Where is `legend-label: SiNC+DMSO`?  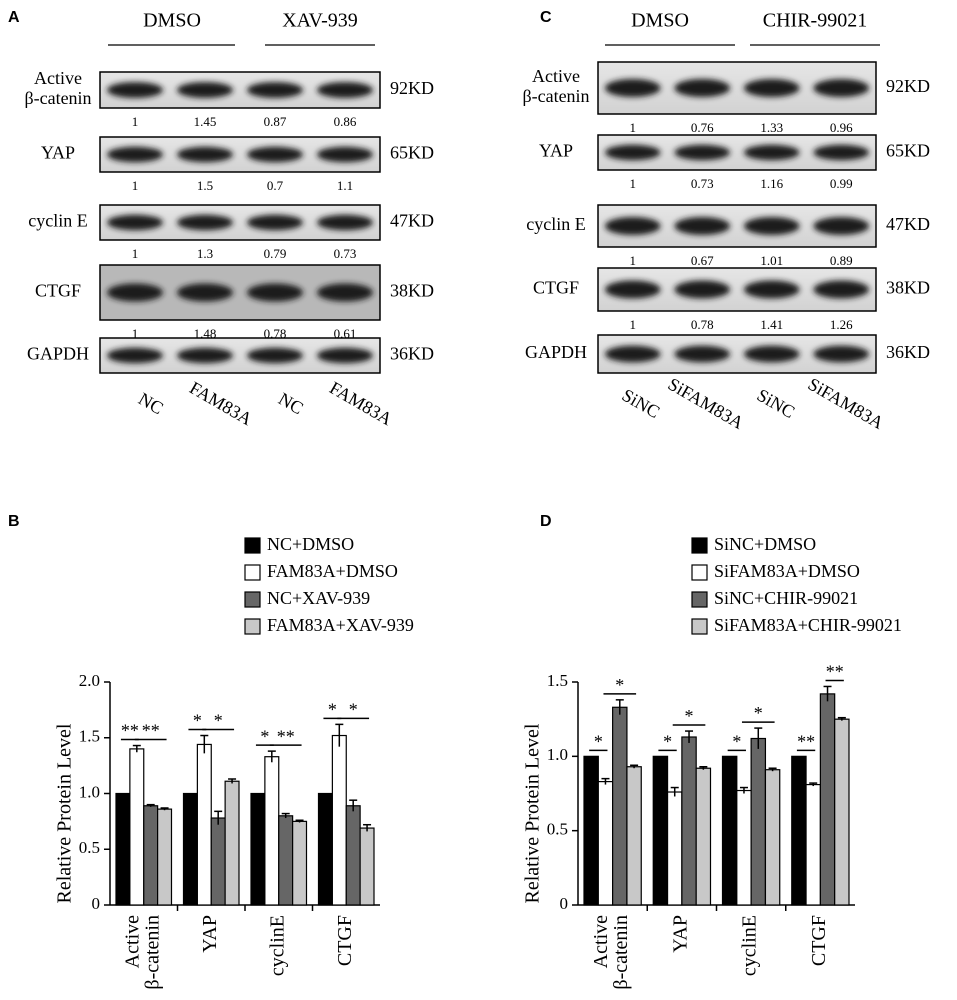 legend-label: SiNC+DMSO is located at coordinates (765, 544).